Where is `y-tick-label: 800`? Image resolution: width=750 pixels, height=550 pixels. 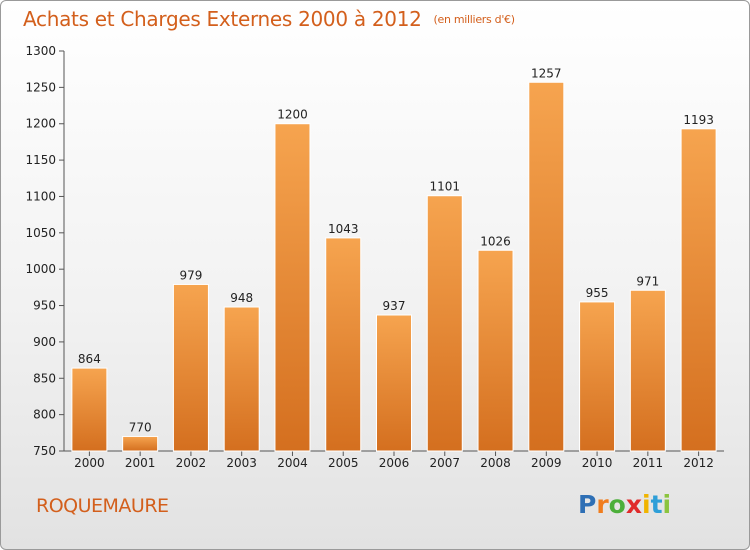
y-tick-label: 800 is located at coordinates (44, 415).